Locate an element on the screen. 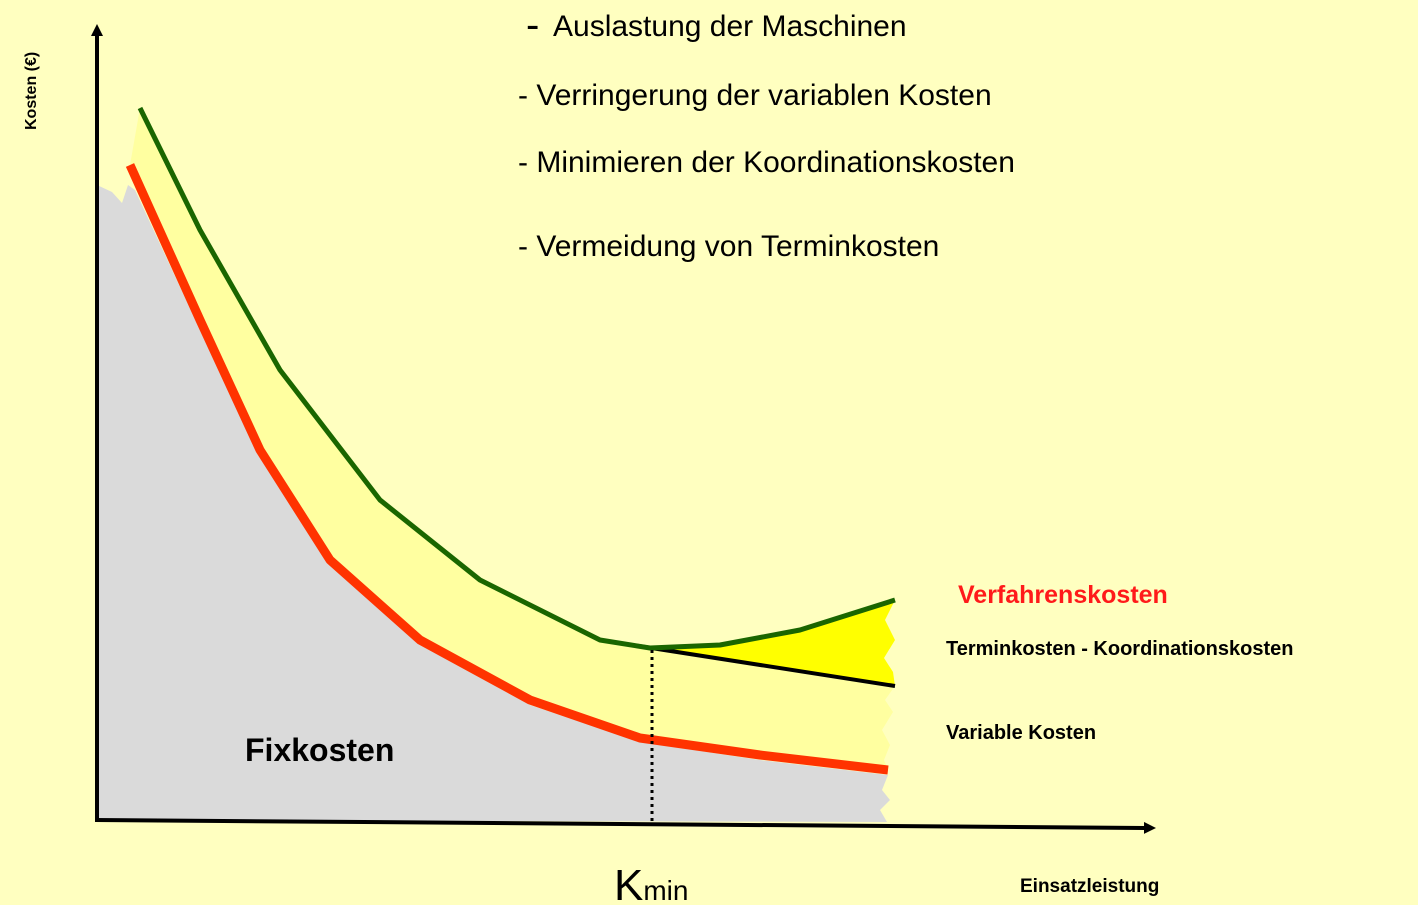  fixkosten-label: Fixkosten is located at coordinates (319, 750).